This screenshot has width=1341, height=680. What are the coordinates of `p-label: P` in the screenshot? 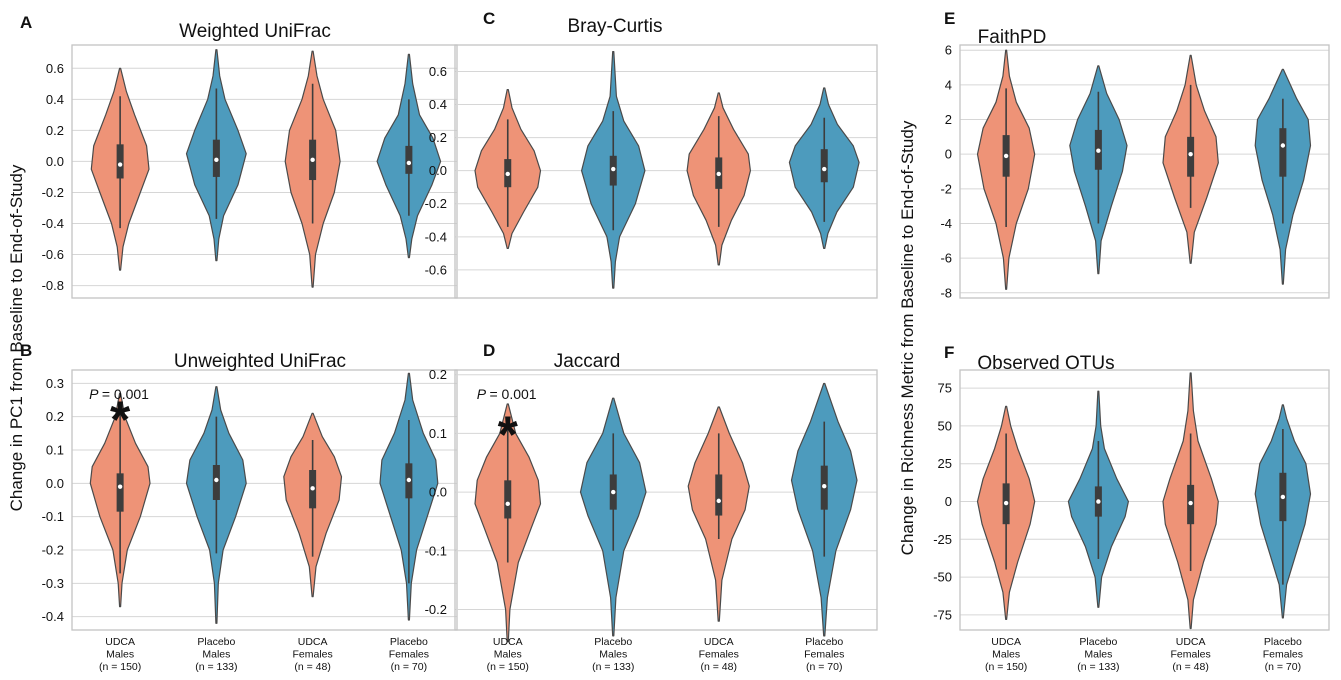 It's located at (95, 394).